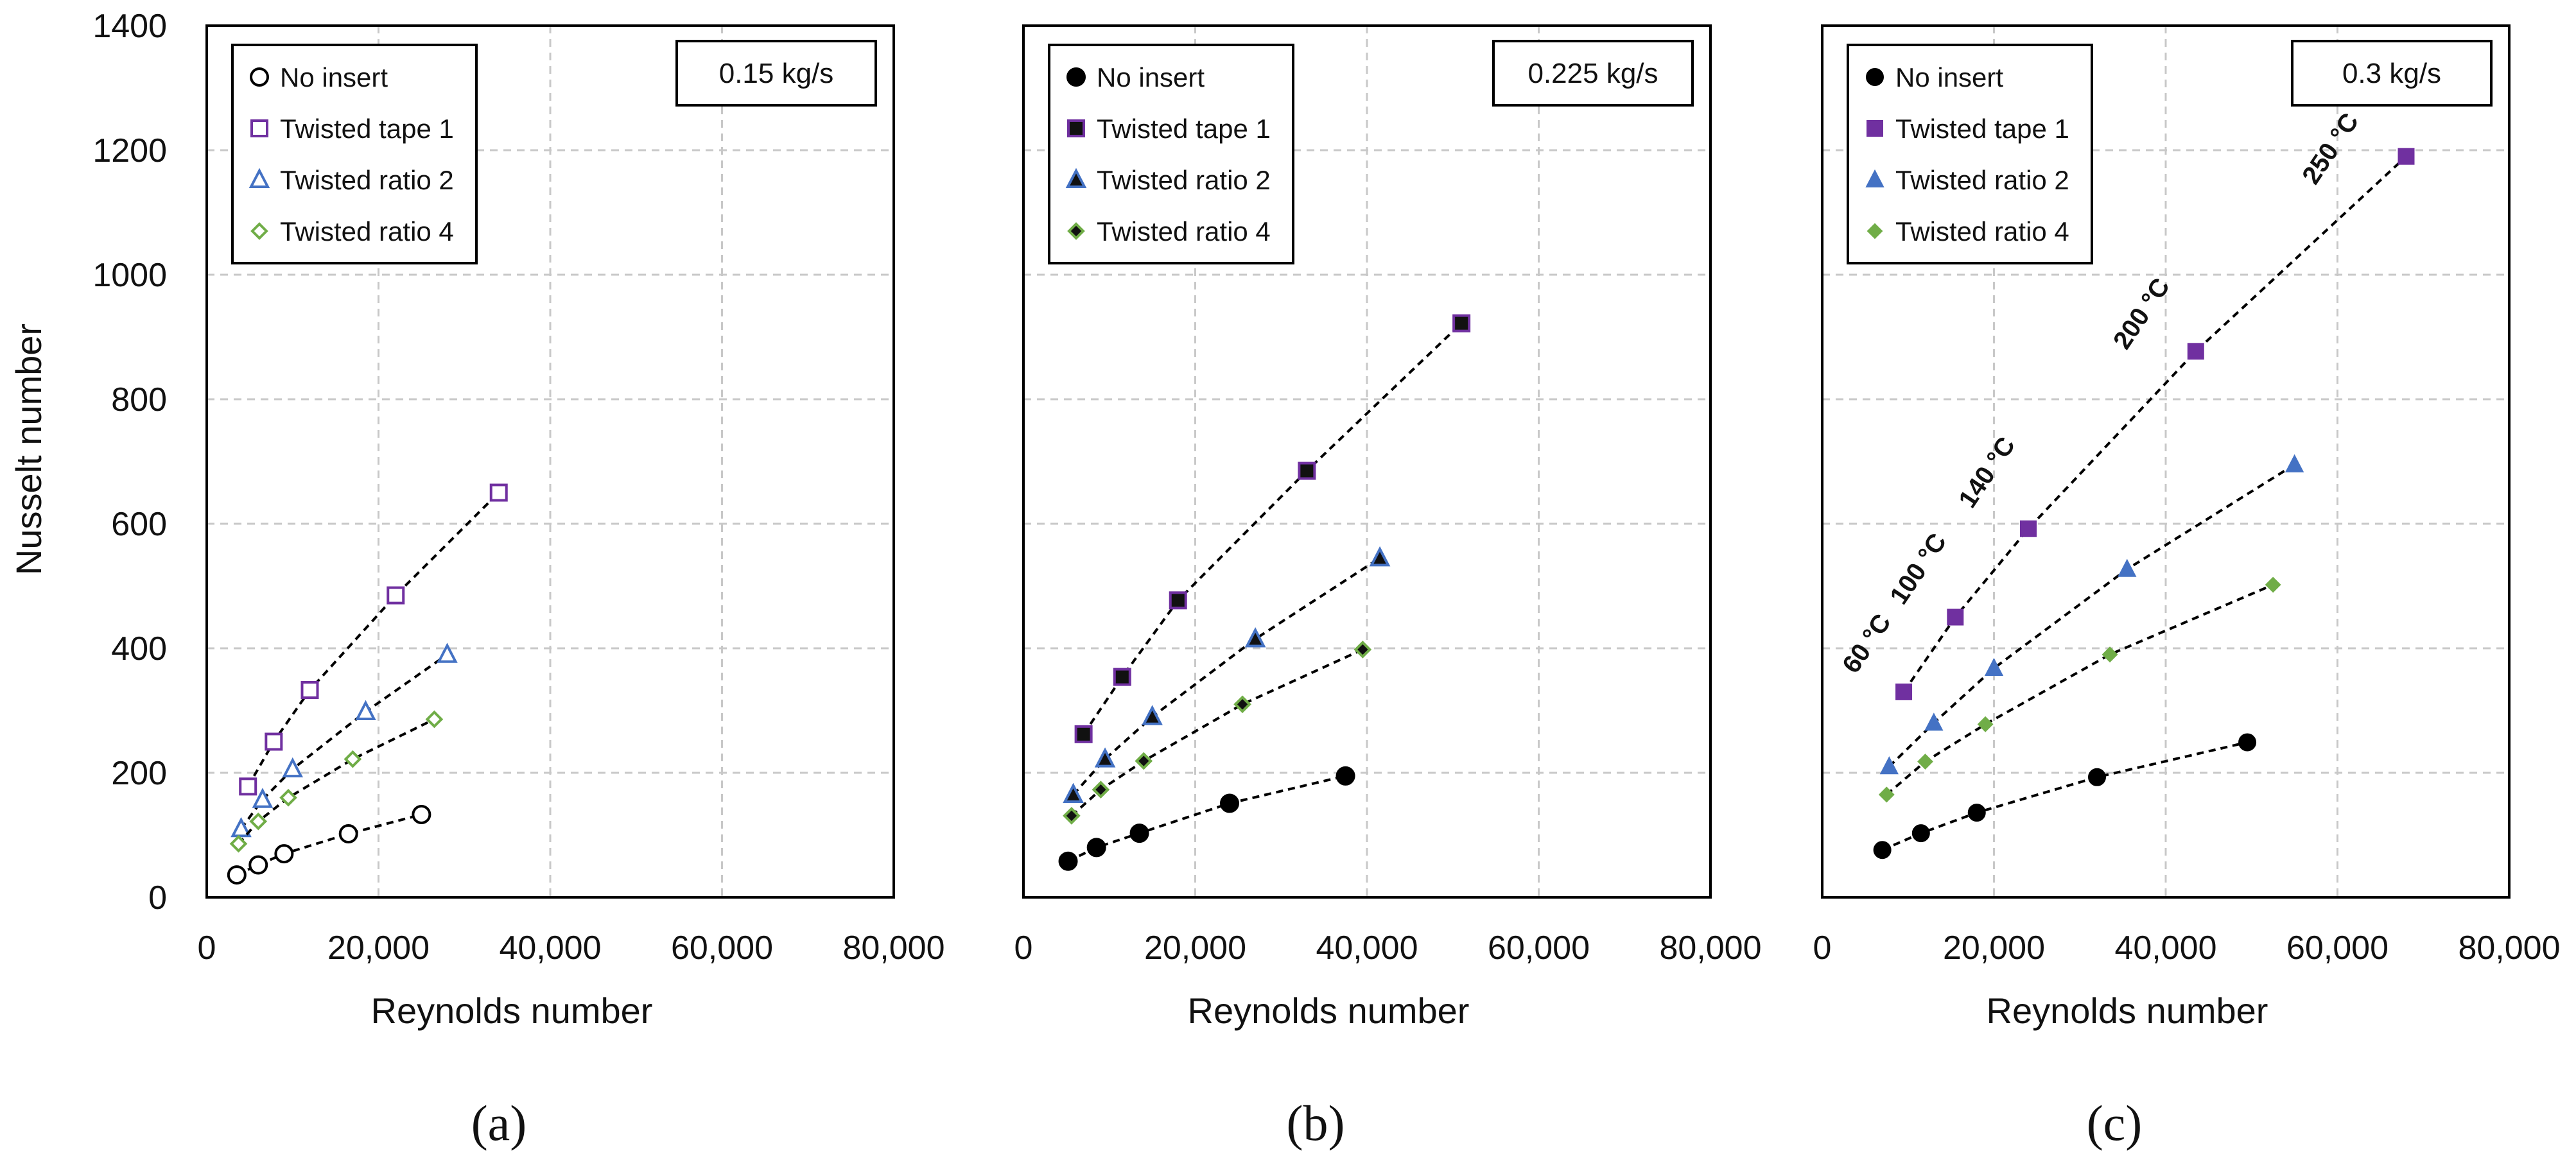 This screenshot has height=1156, width=2576. Describe the element at coordinates (1592, 73) in the screenshot. I see `flow-rate-label: 0.225 kg/s` at that location.